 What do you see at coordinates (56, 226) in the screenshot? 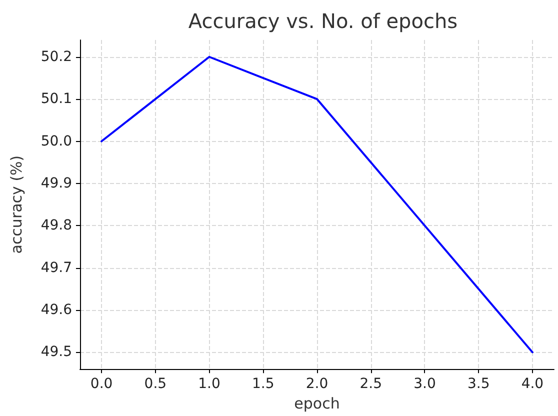
I see `y-tick-label: 49.8` at bounding box center [56, 226].